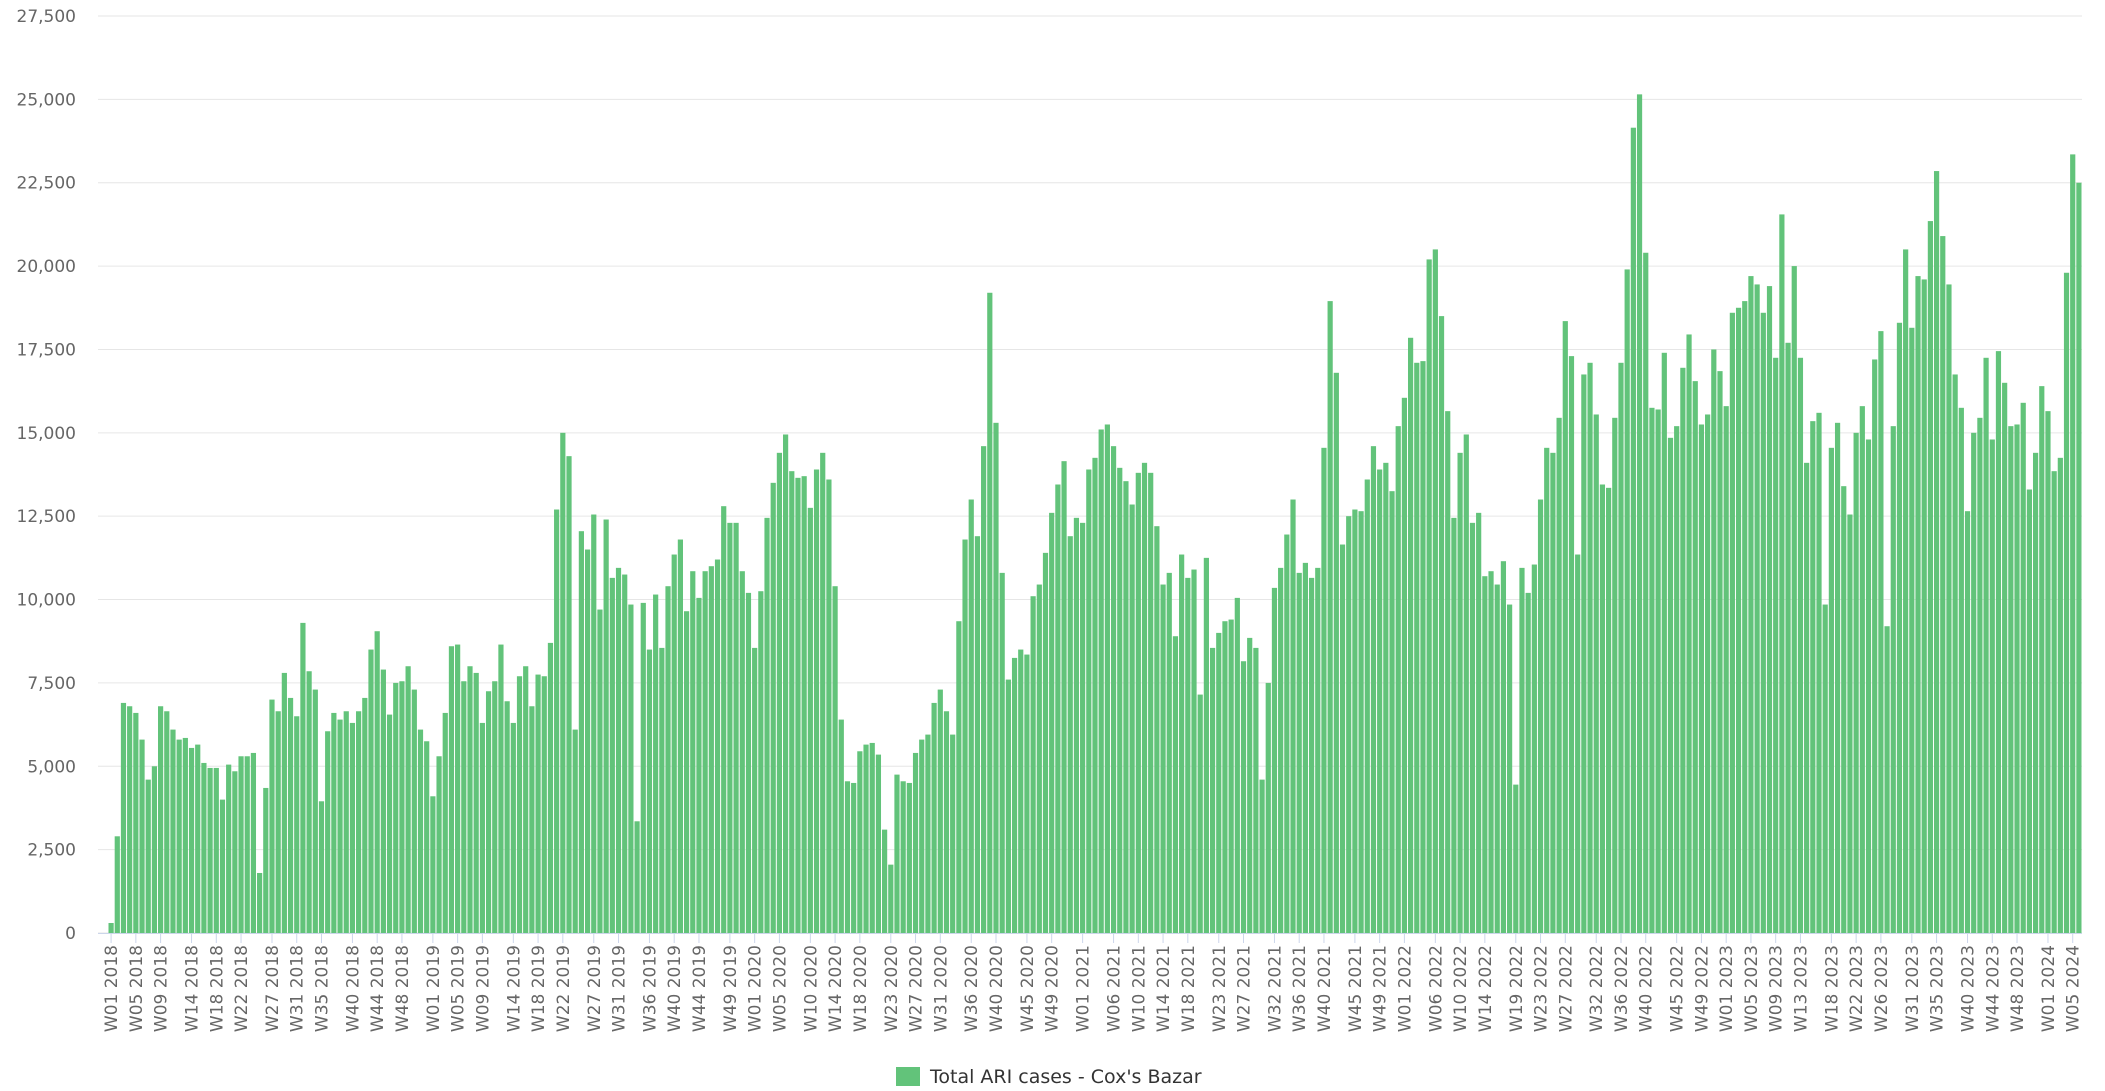 The height and width of the screenshot is (1091, 2105). What do you see at coordinates (2074, 988) in the screenshot?
I see `x-tick-label: W05 2024` at bounding box center [2074, 988].